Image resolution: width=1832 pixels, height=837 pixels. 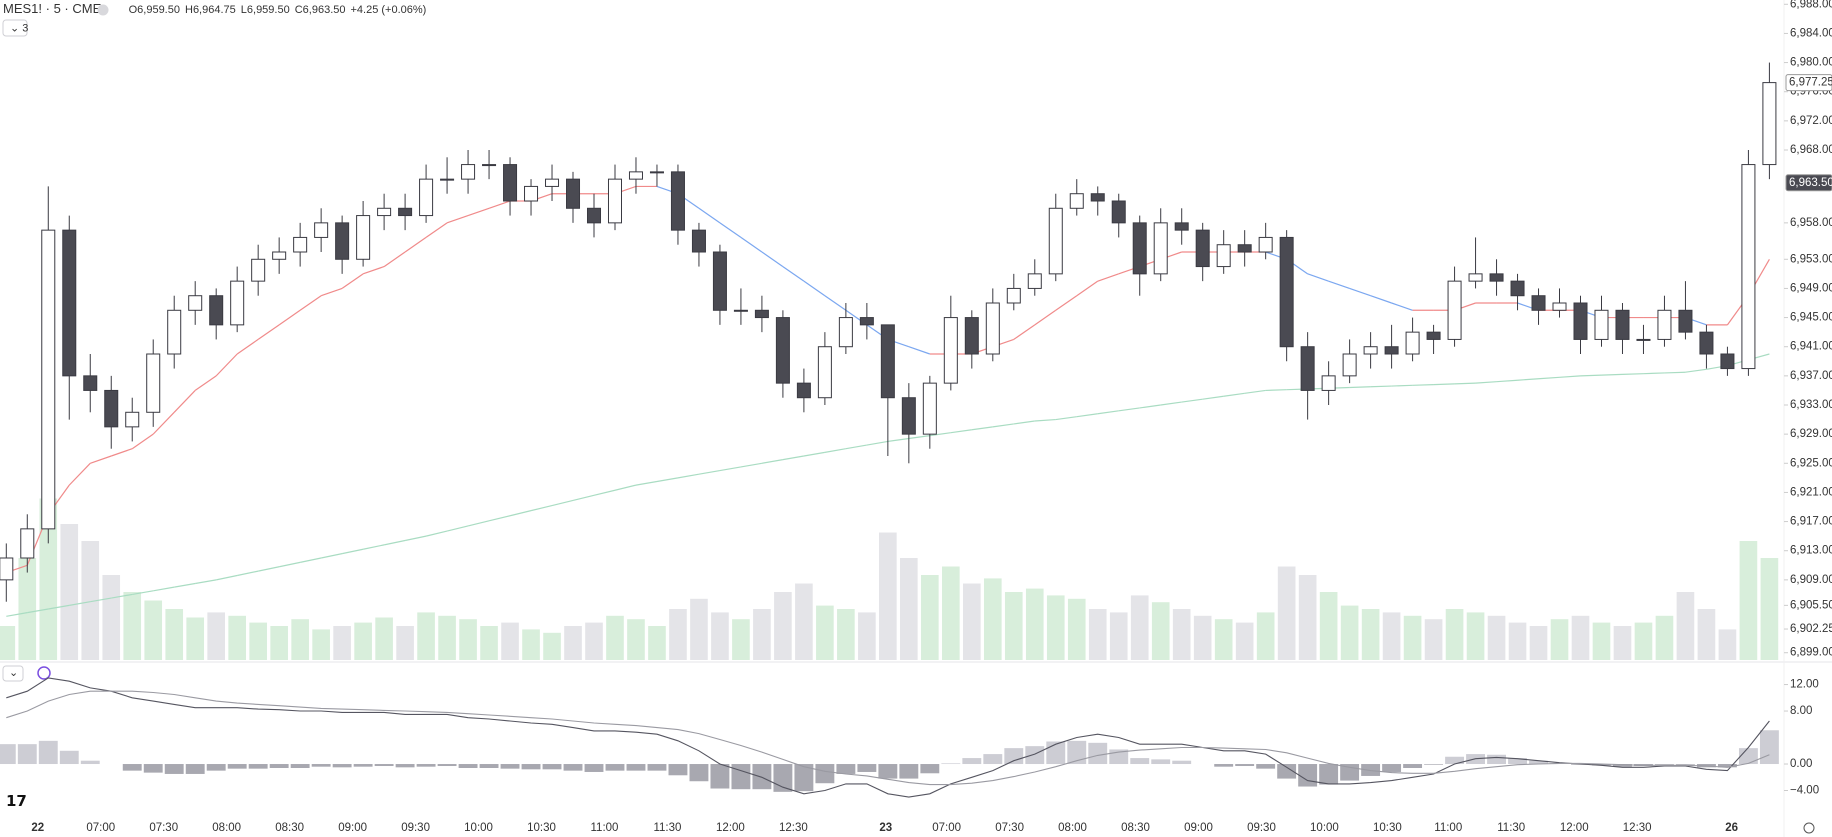 What do you see at coordinates (1811, 434) in the screenshot?
I see `y-tick-label: 6,929.00` at bounding box center [1811, 434].